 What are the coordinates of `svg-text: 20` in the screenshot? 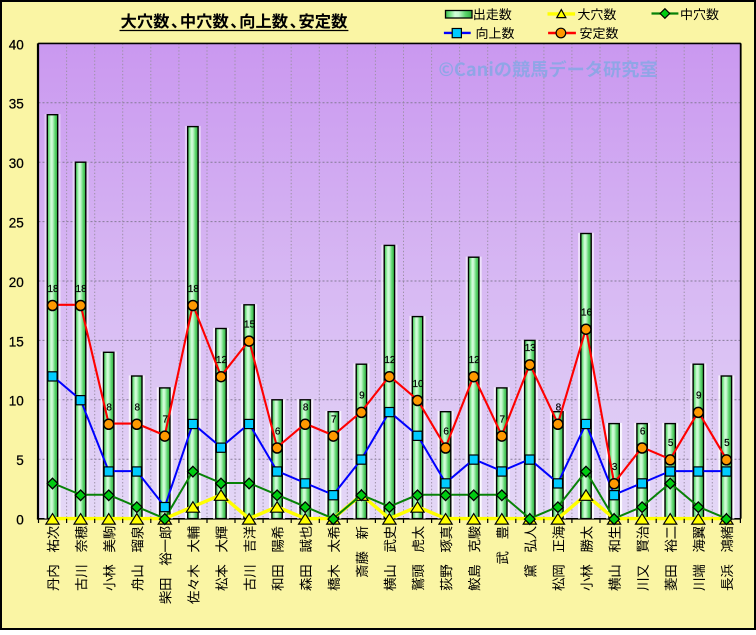 It's located at (16, 282).